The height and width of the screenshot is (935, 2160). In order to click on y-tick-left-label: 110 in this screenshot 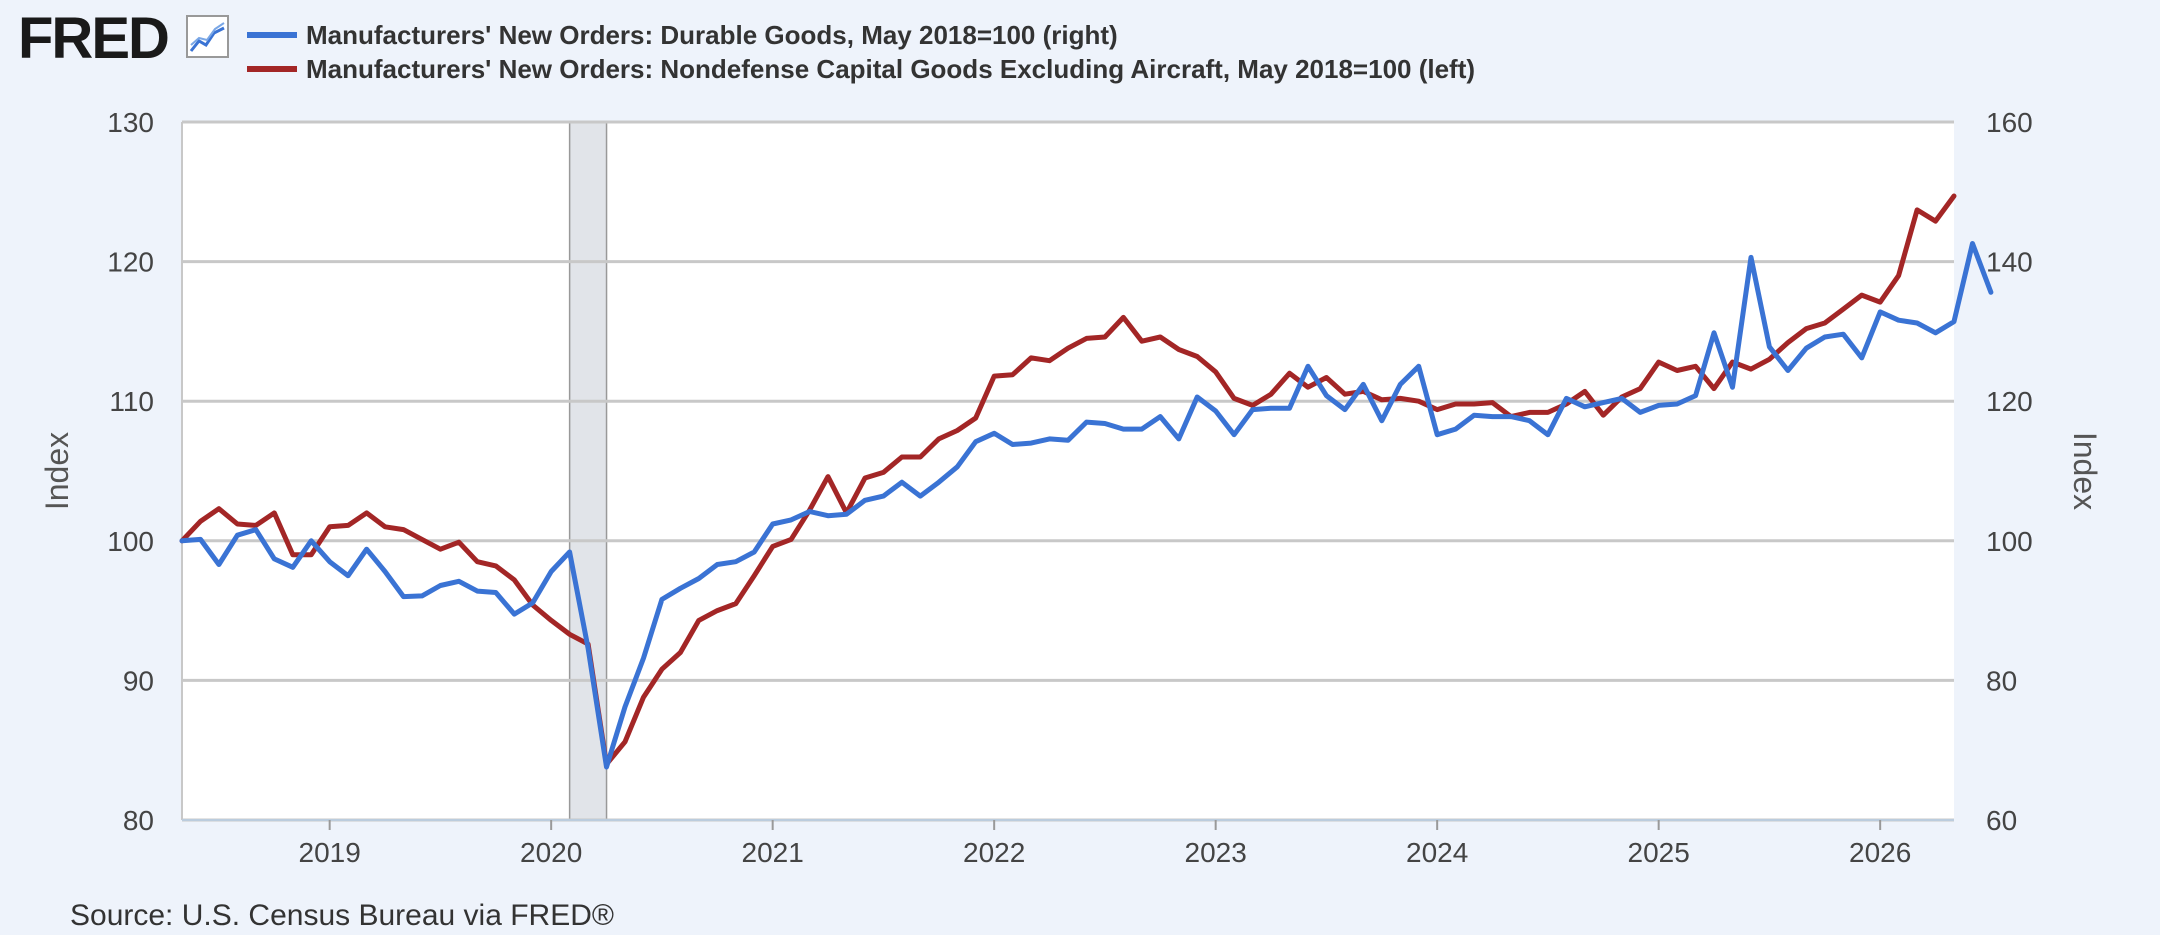, I will do `click(131, 401)`.